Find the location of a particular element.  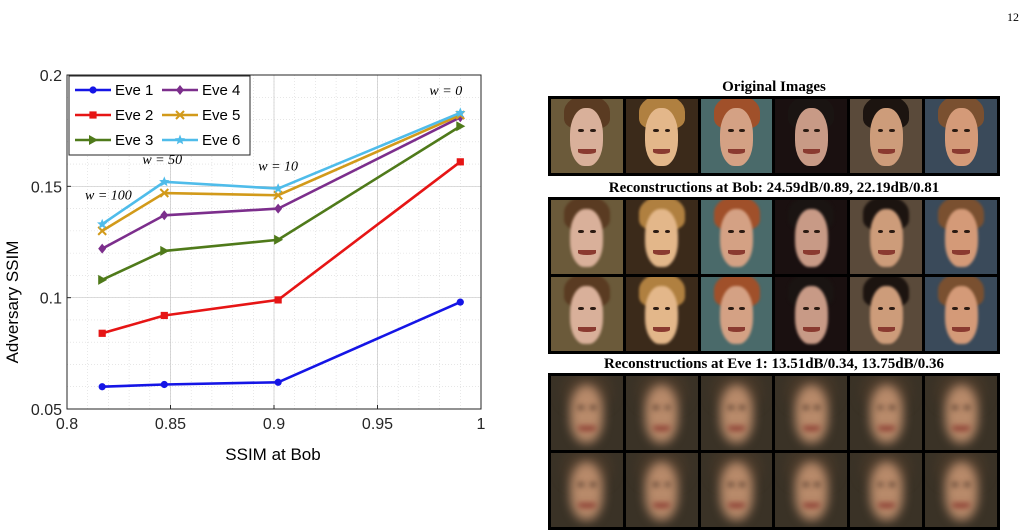

legend-label: Eve 2 is located at coordinates (134, 115).